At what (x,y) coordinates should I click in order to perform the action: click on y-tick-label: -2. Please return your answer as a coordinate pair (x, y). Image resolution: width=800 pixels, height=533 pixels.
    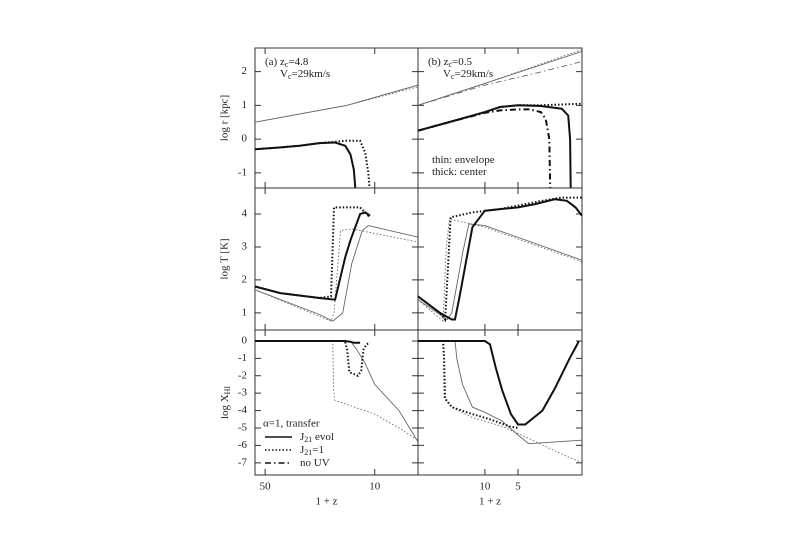
    Looking at the image, I should click on (242, 375).